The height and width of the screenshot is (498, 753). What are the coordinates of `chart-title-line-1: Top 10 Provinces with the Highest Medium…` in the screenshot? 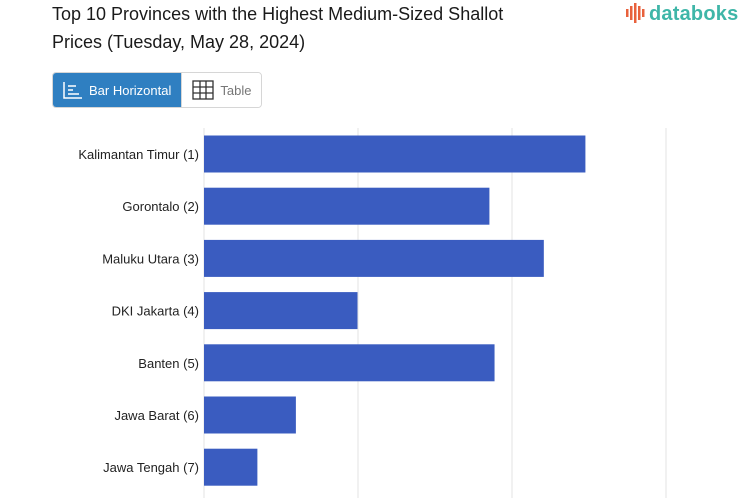 It's located at (278, 14).